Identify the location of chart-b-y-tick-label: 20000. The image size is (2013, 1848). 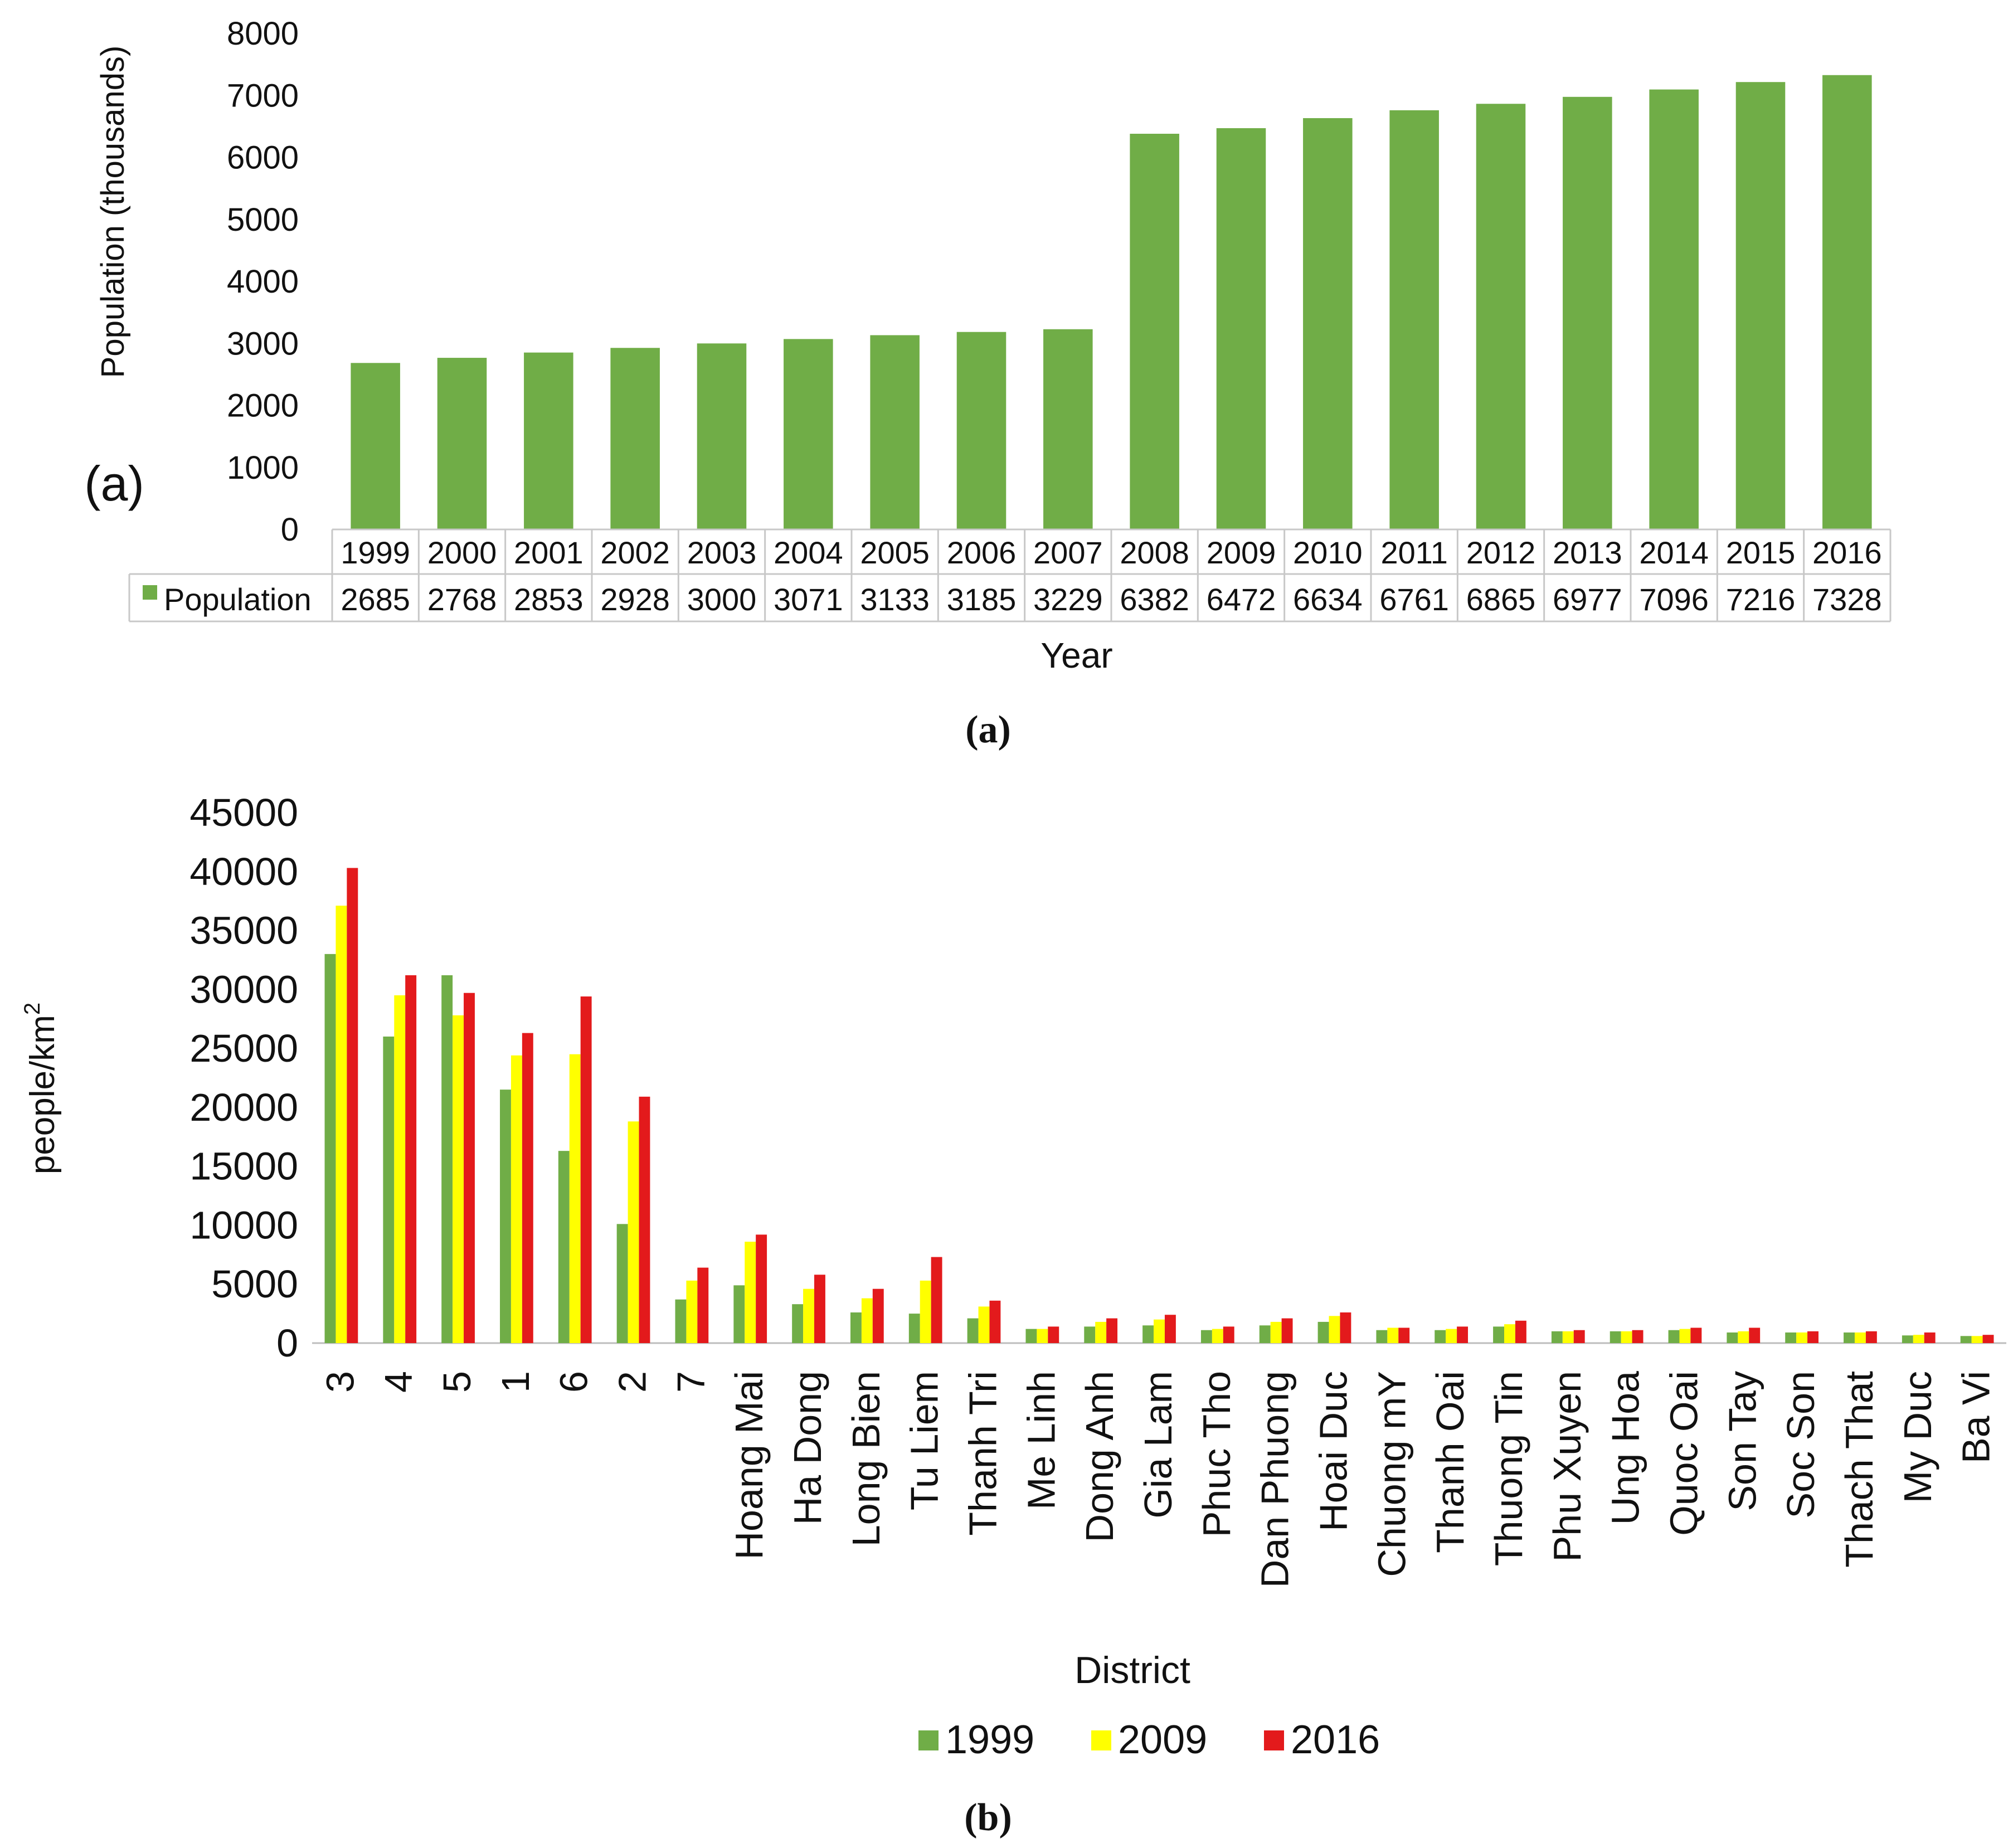
(243, 1107).